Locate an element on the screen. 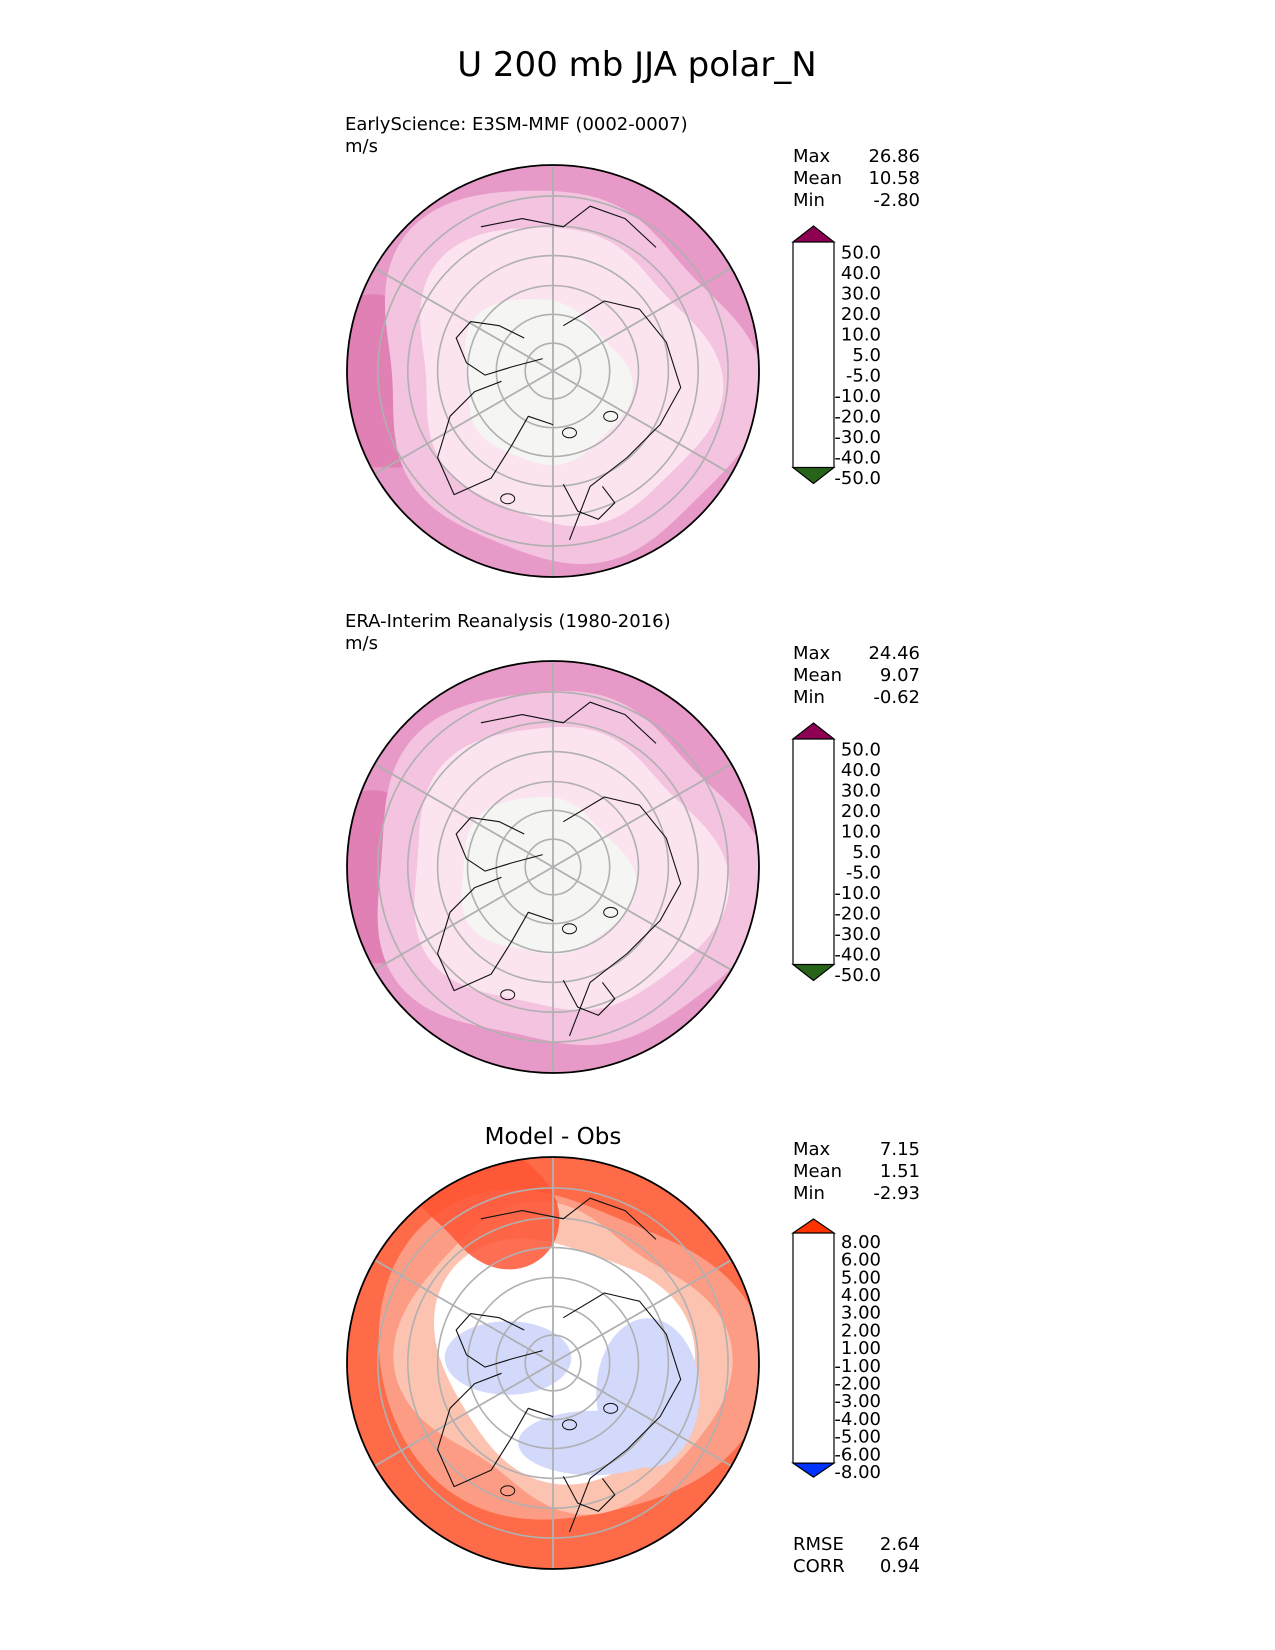 The image size is (1275, 1650). colorbar-tick-label: -3.00 is located at coordinates (857, 1401).